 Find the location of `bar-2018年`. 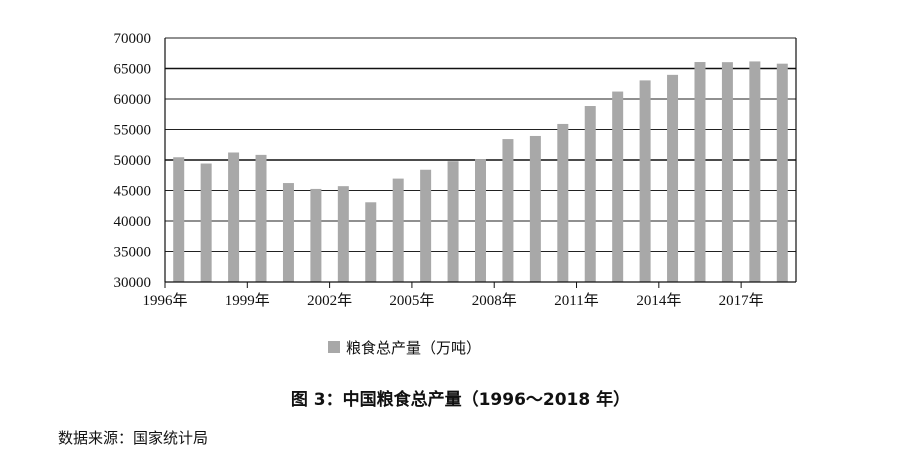

bar-2018年 is located at coordinates (782, 172).